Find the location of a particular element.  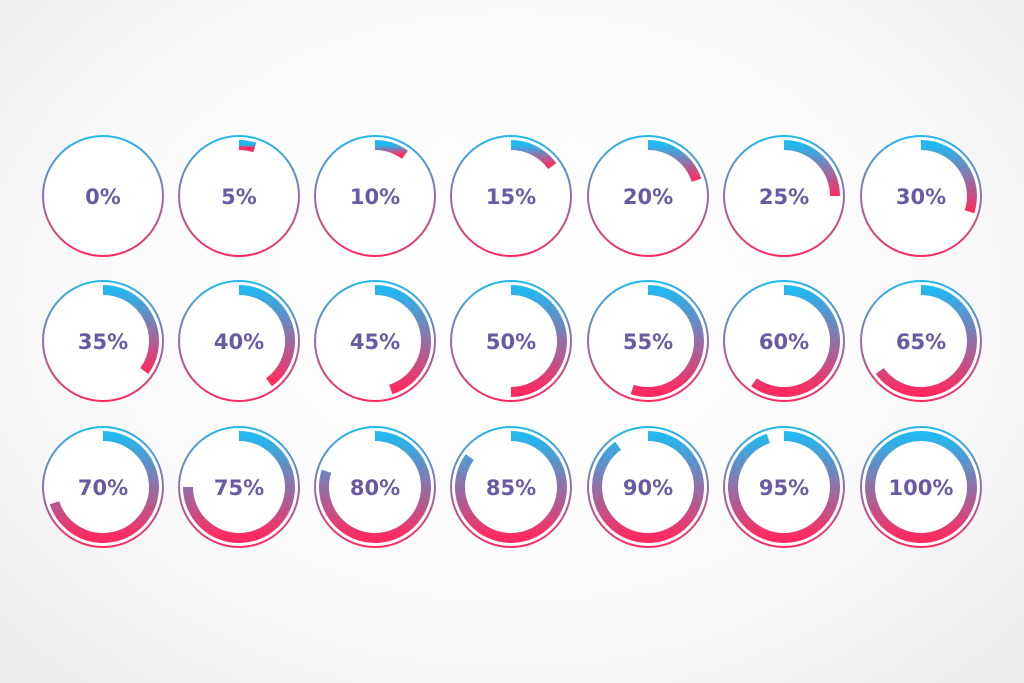

indicator-percent-label: 35% is located at coordinates (103, 342).